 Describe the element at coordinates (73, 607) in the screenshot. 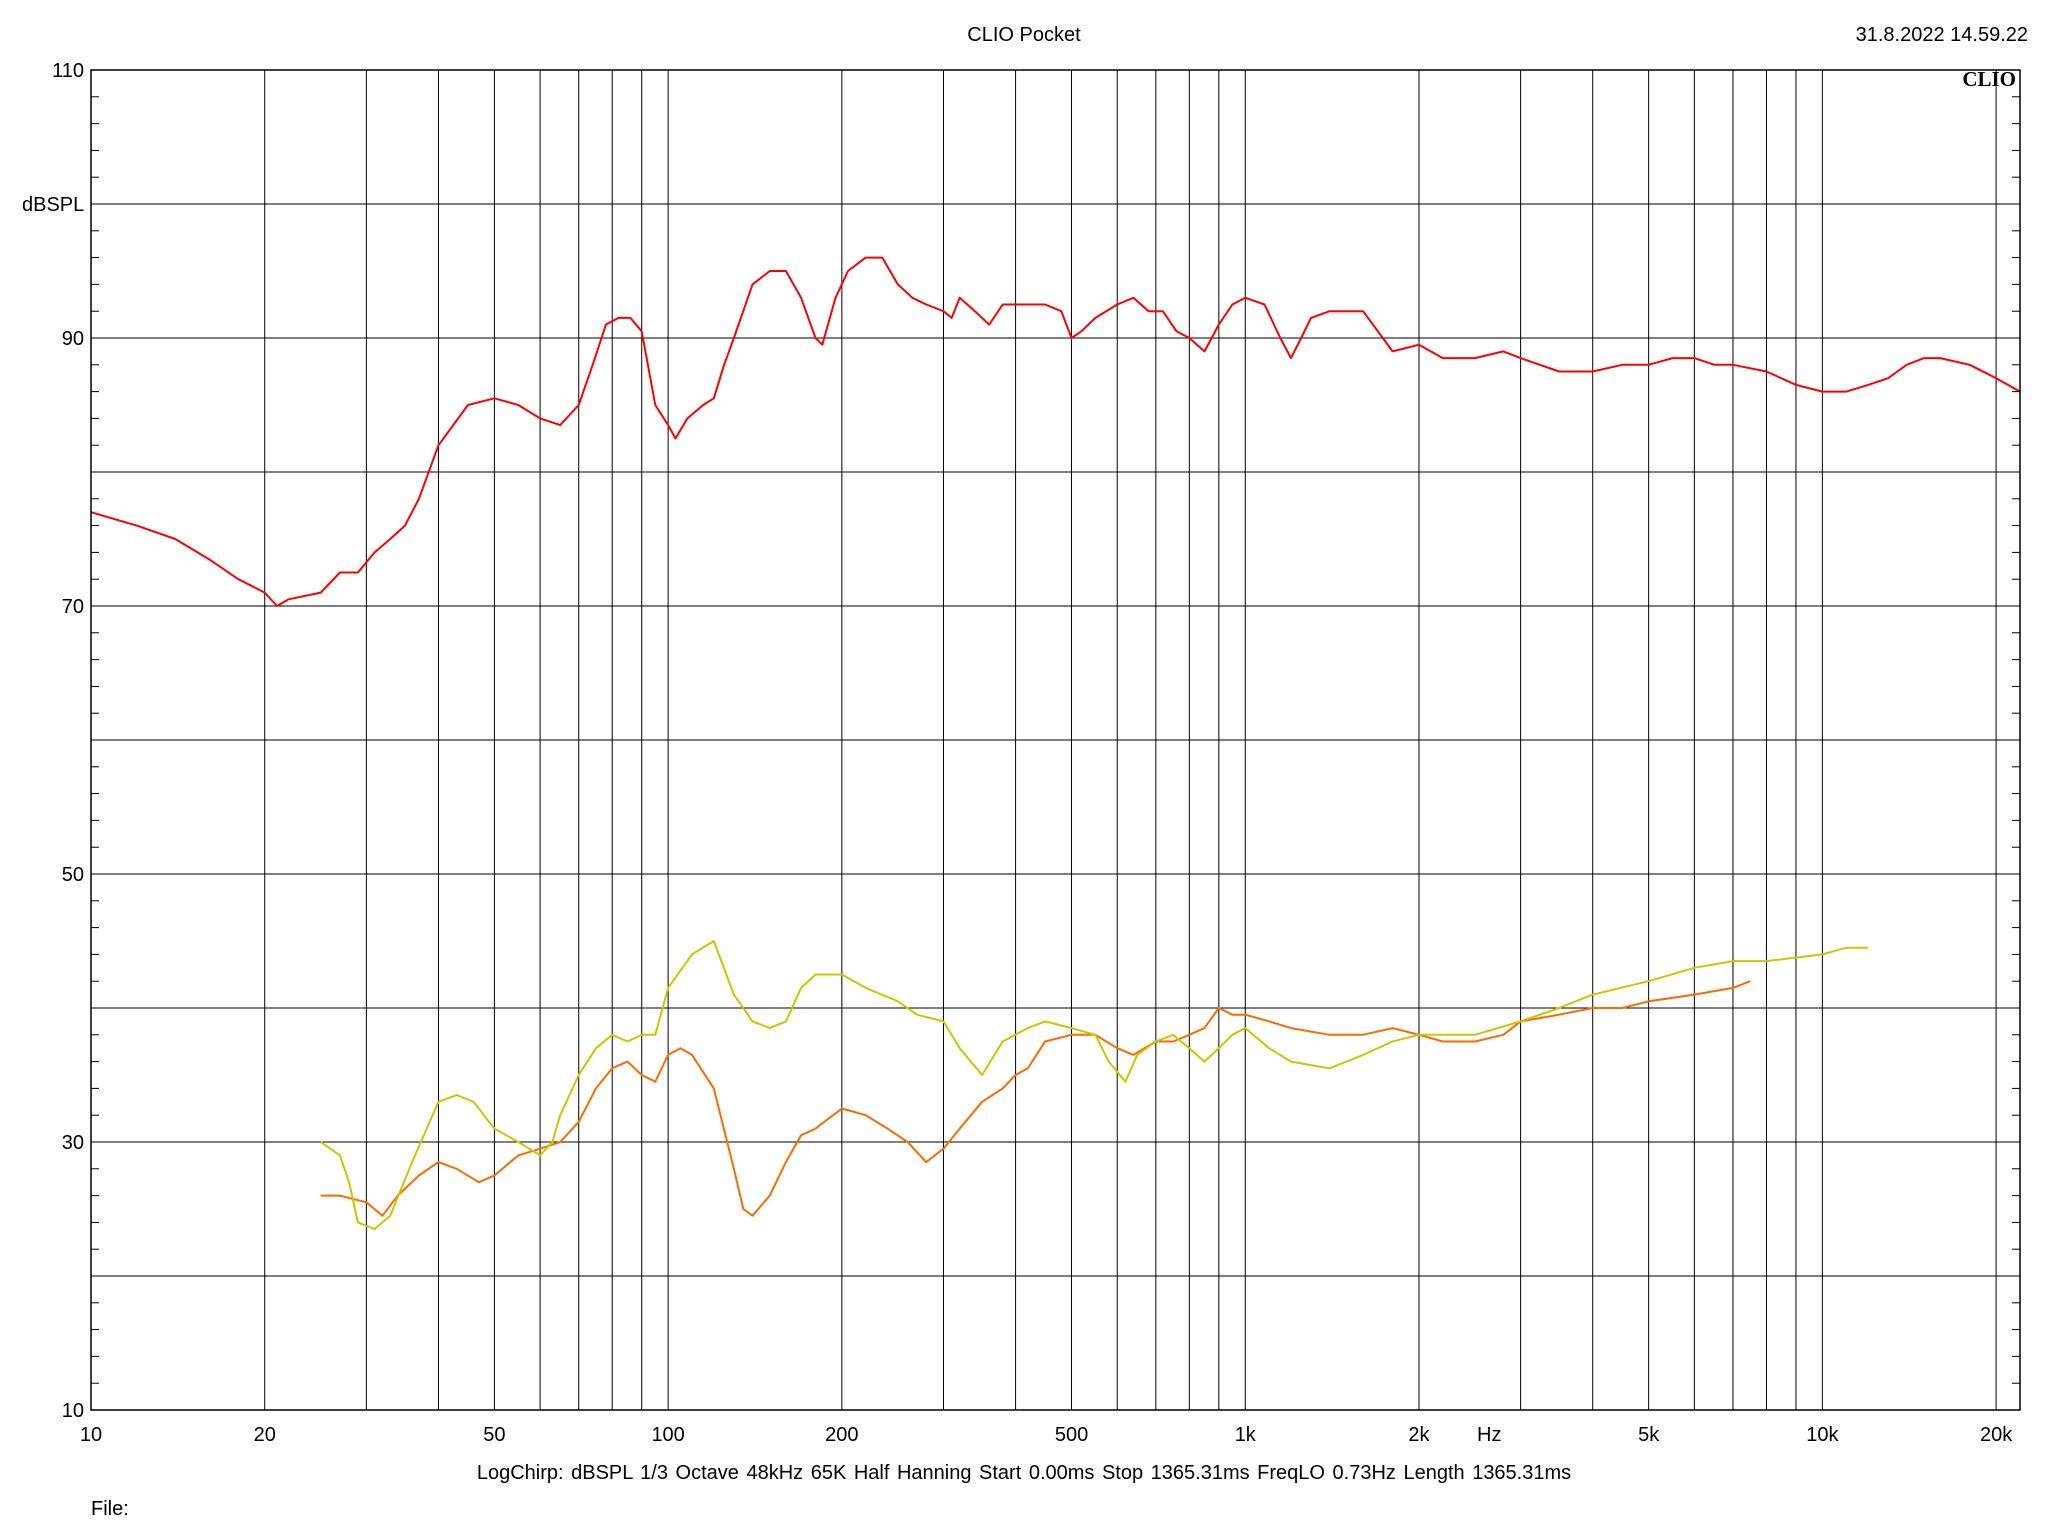

I see `y-tick-label: 70` at that location.